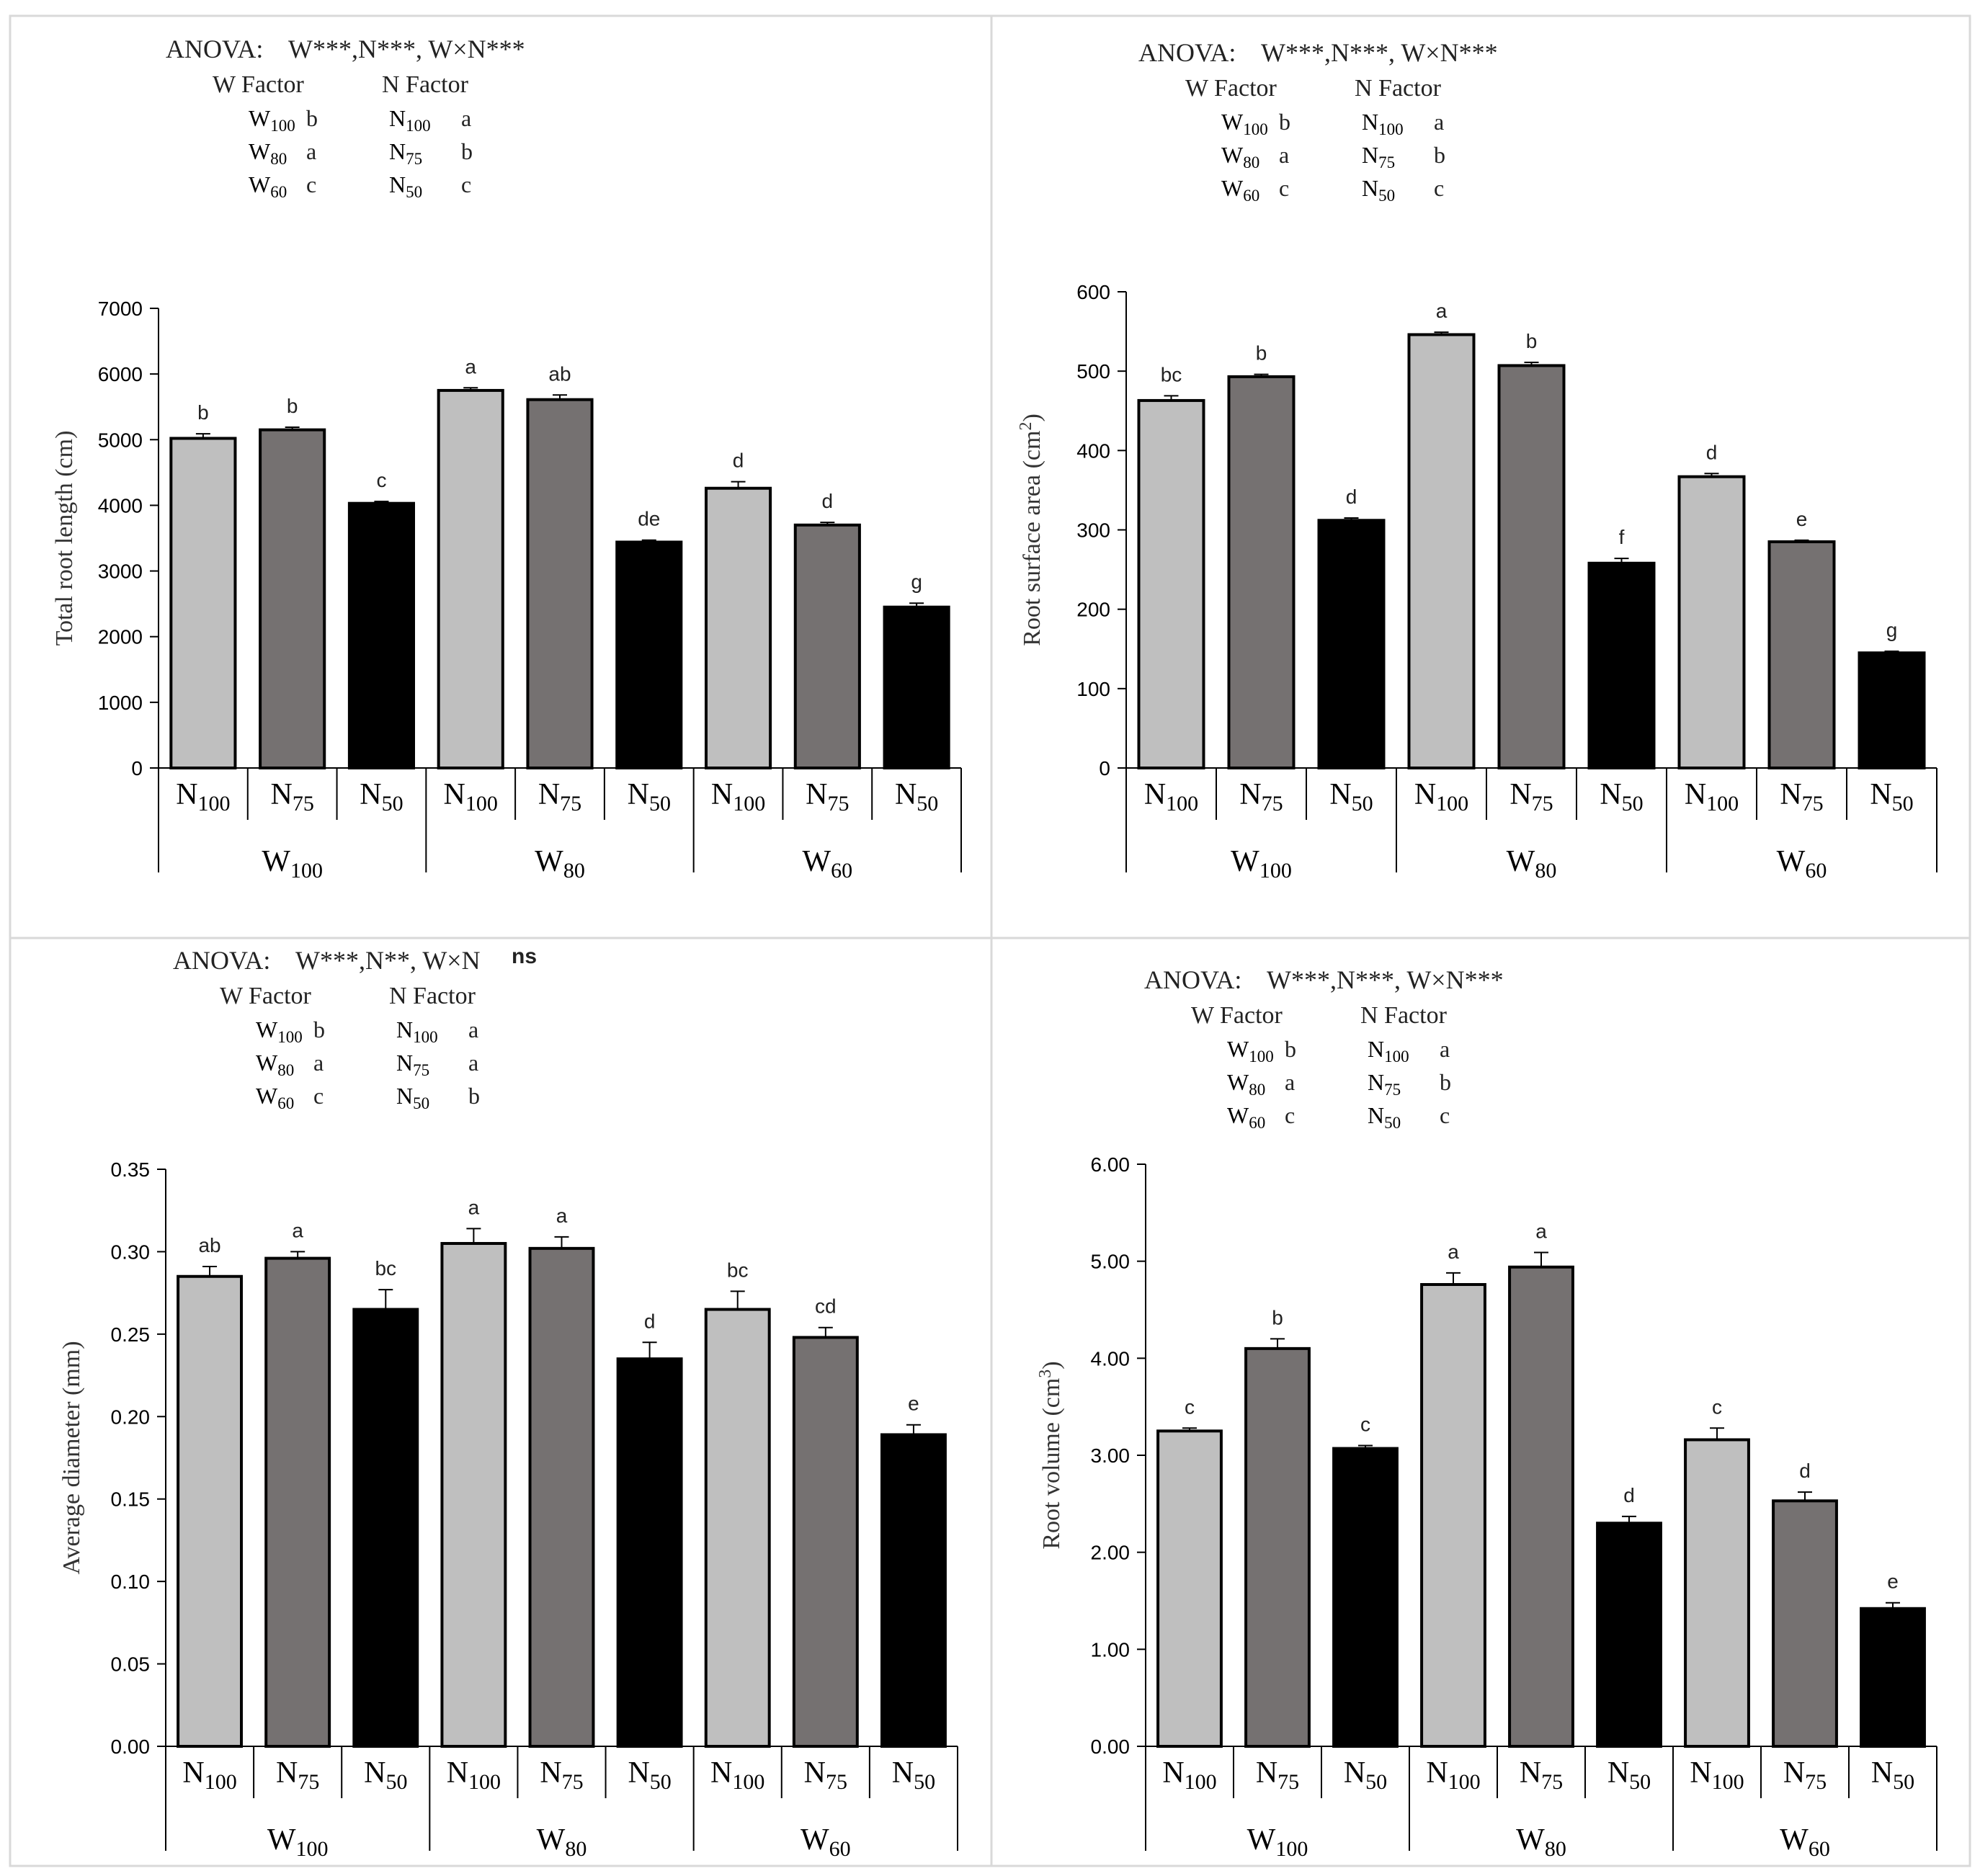 The width and height of the screenshot is (1980, 1876). Describe the element at coordinates (1351, 497) in the screenshot. I see `significance-letter: d` at that location.